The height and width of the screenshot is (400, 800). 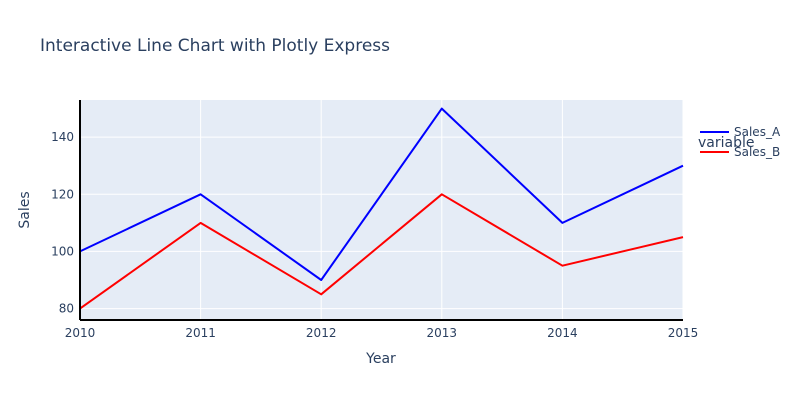 I want to click on legend-item-sales-a: Sales_A, so click(x=740, y=132).